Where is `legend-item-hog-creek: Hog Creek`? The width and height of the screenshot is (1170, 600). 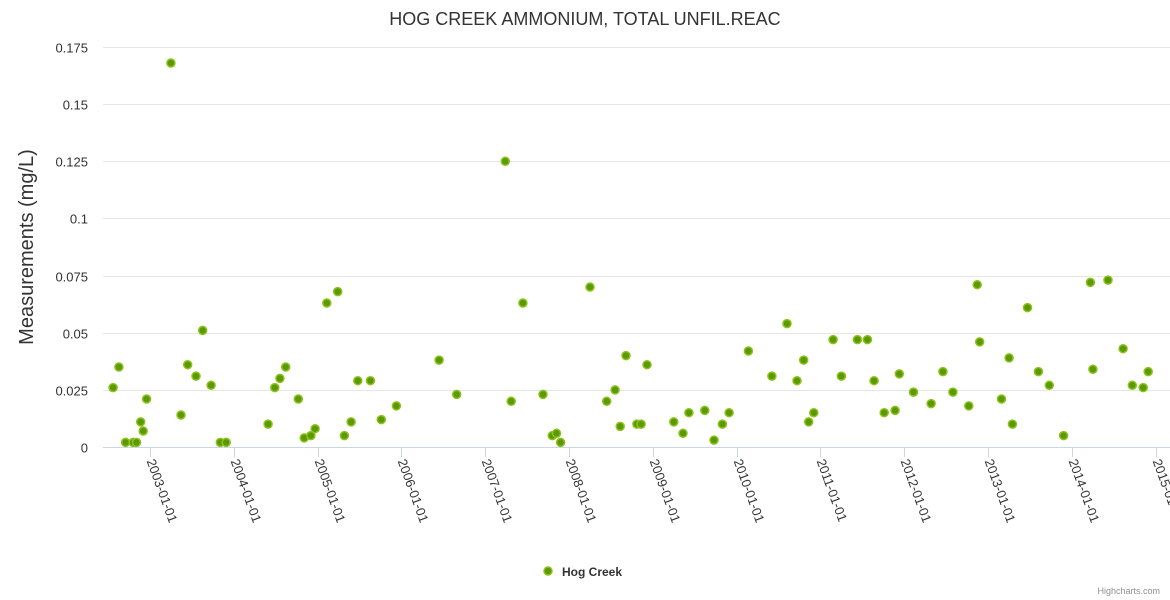 legend-item-hog-creek: Hog Creek is located at coordinates (582, 572).